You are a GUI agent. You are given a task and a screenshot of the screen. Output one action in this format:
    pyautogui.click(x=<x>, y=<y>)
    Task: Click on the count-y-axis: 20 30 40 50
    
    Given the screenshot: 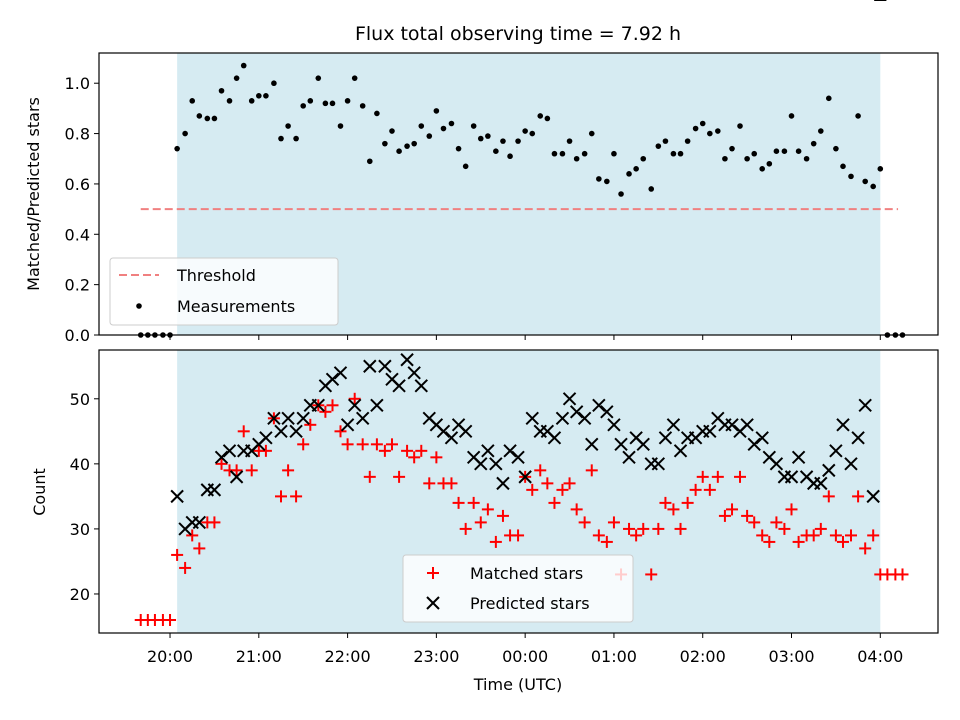 What is the action you would take?
    pyautogui.click(x=84, y=497)
    